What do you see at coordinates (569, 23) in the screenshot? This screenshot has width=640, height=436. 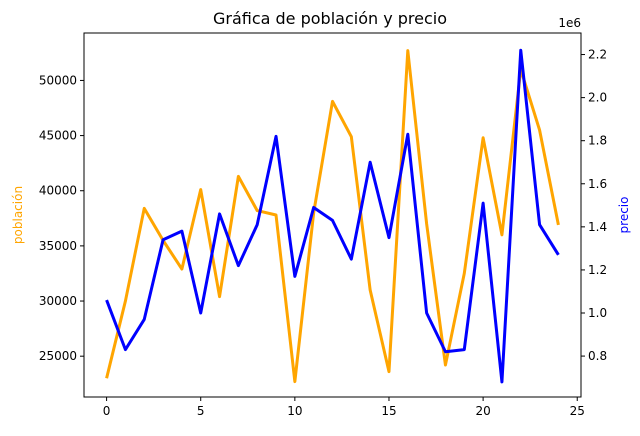 I see `right-axis-offset-text: 1e6` at bounding box center [569, 23].